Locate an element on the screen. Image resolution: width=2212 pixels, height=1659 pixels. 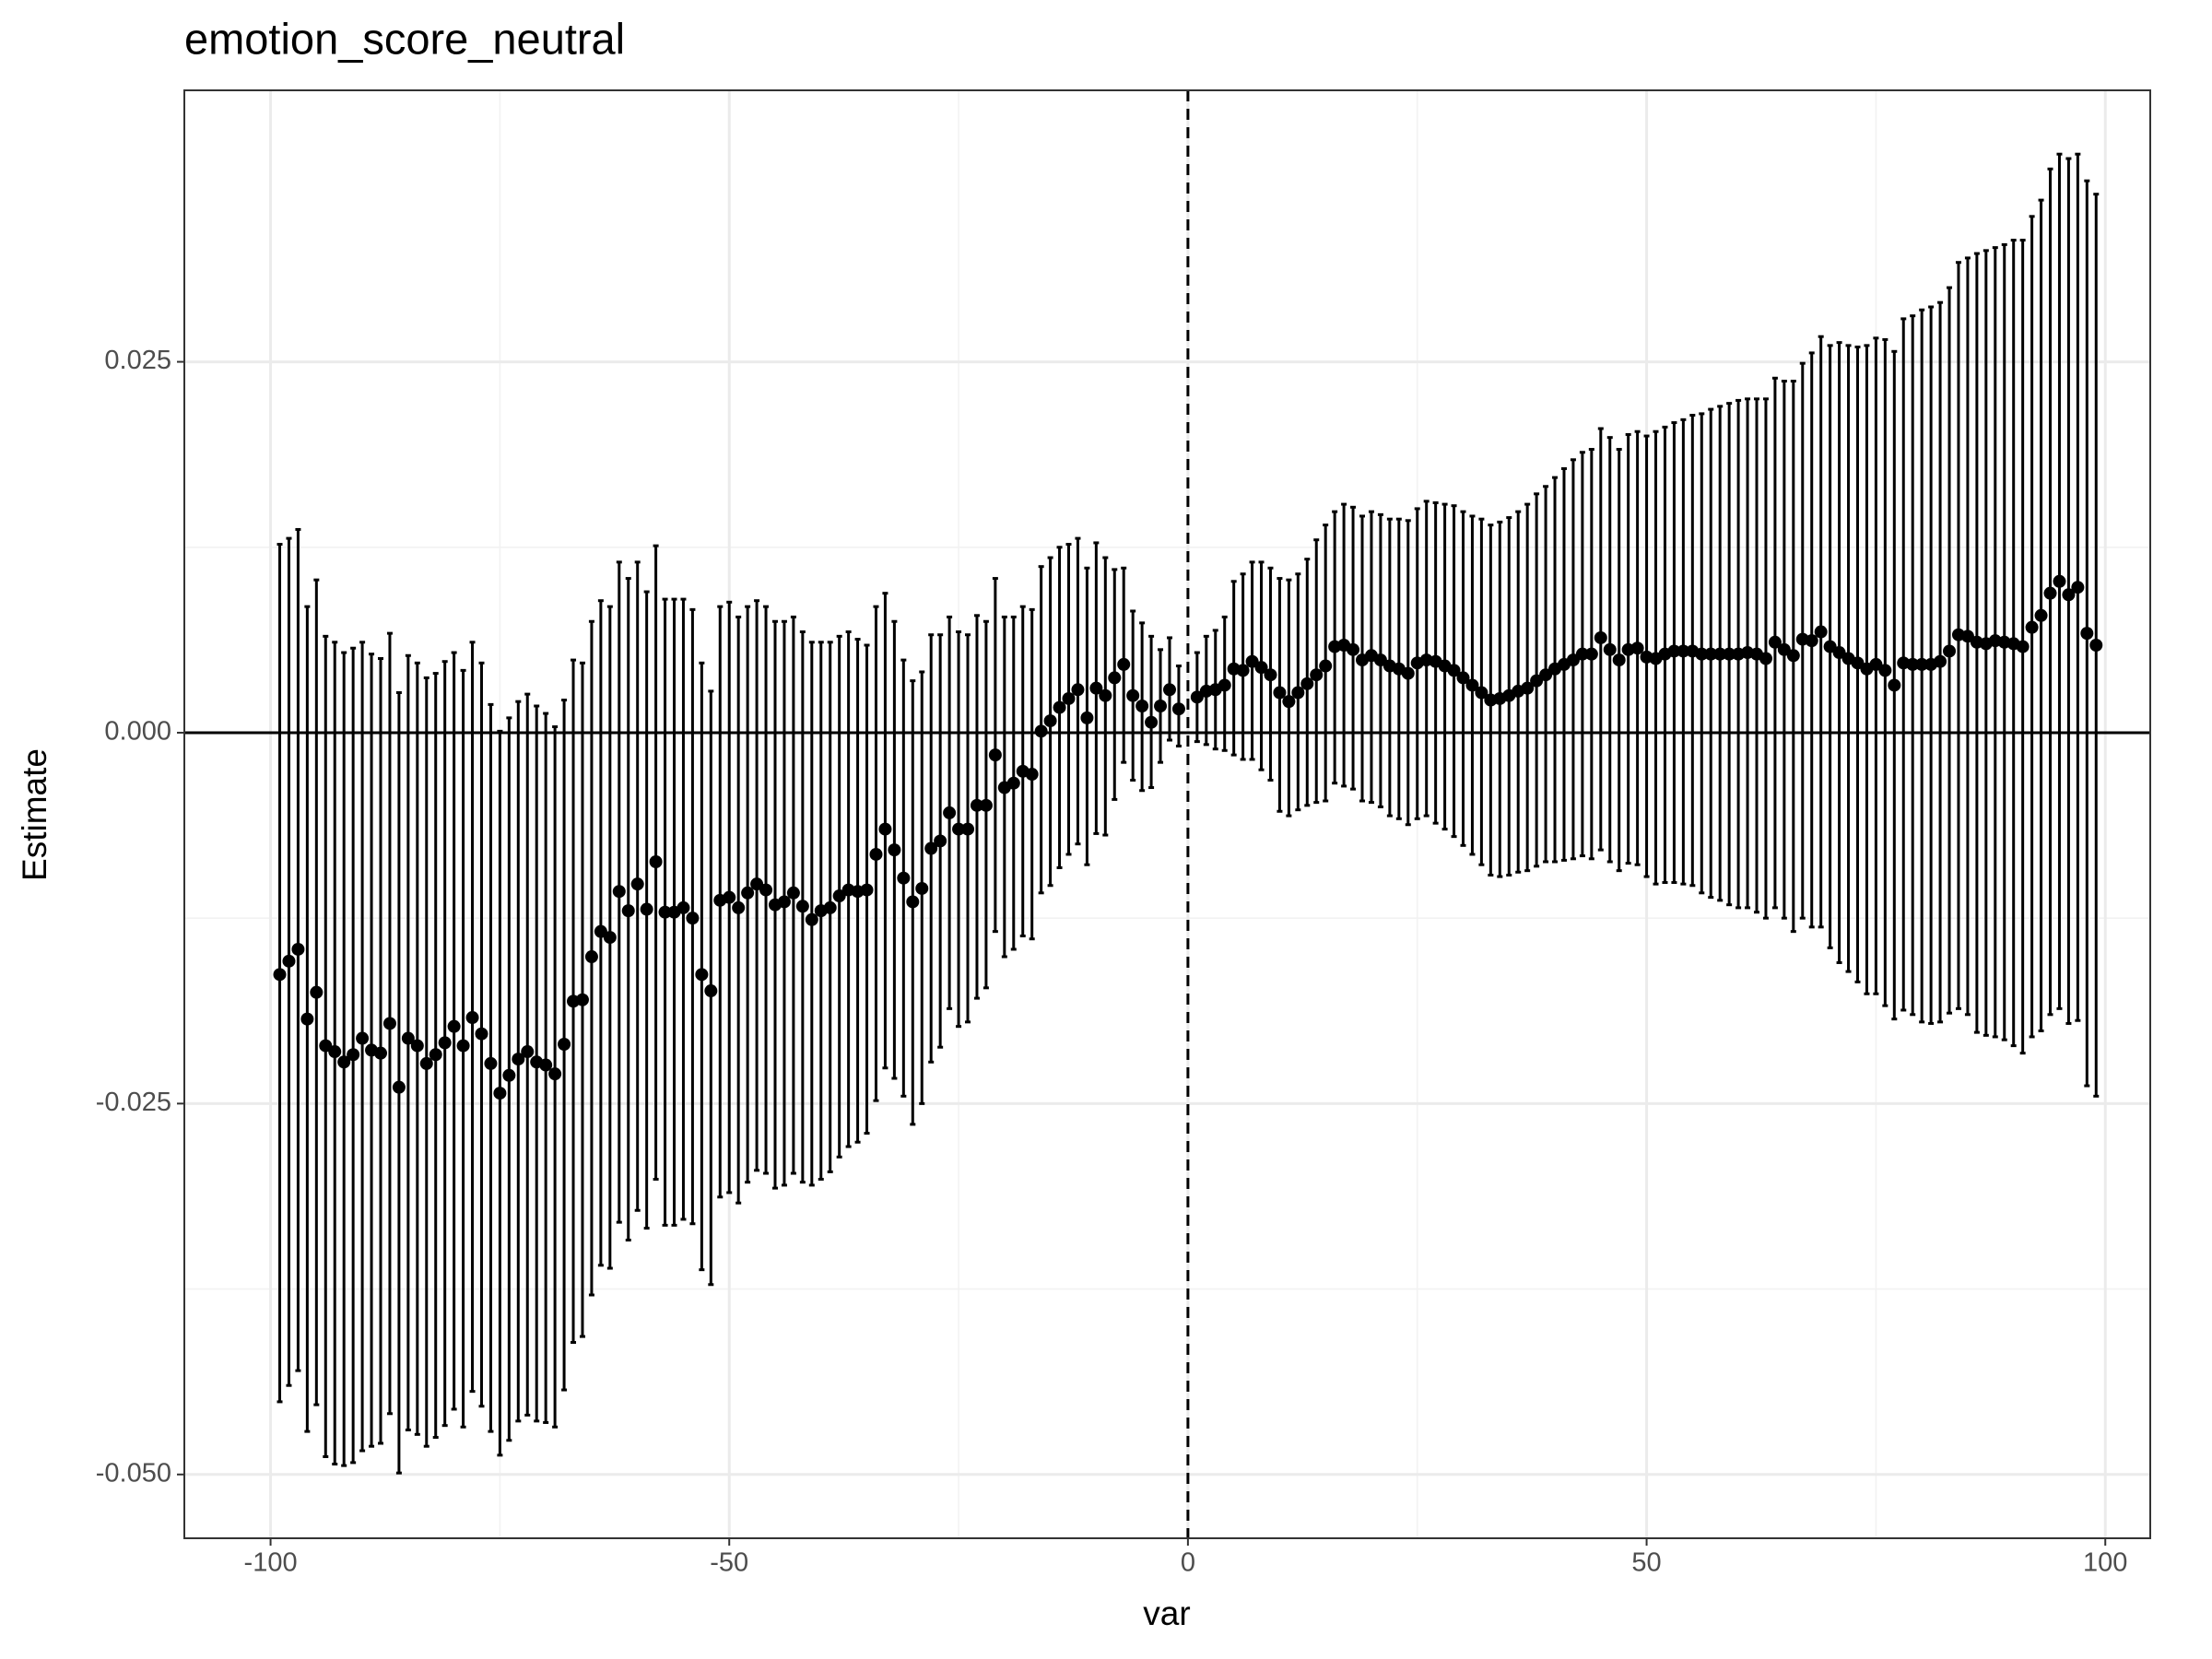
chart-title: emotion_score_neutral is located at coordinates (404, 38).